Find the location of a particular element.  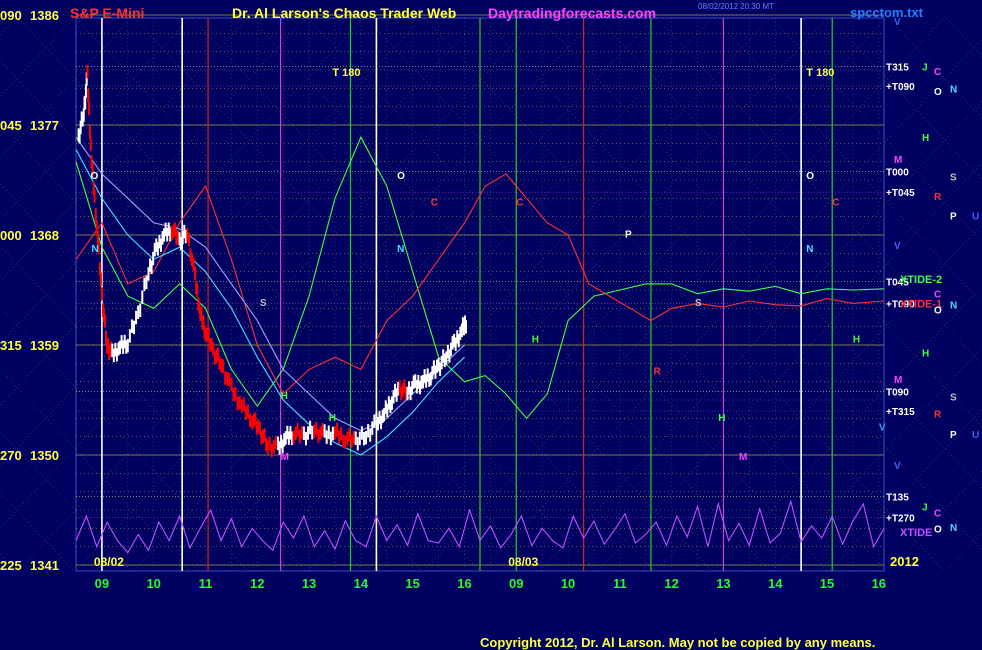

y-axis-price-label: 1350 is located at coordinates (44, 455).